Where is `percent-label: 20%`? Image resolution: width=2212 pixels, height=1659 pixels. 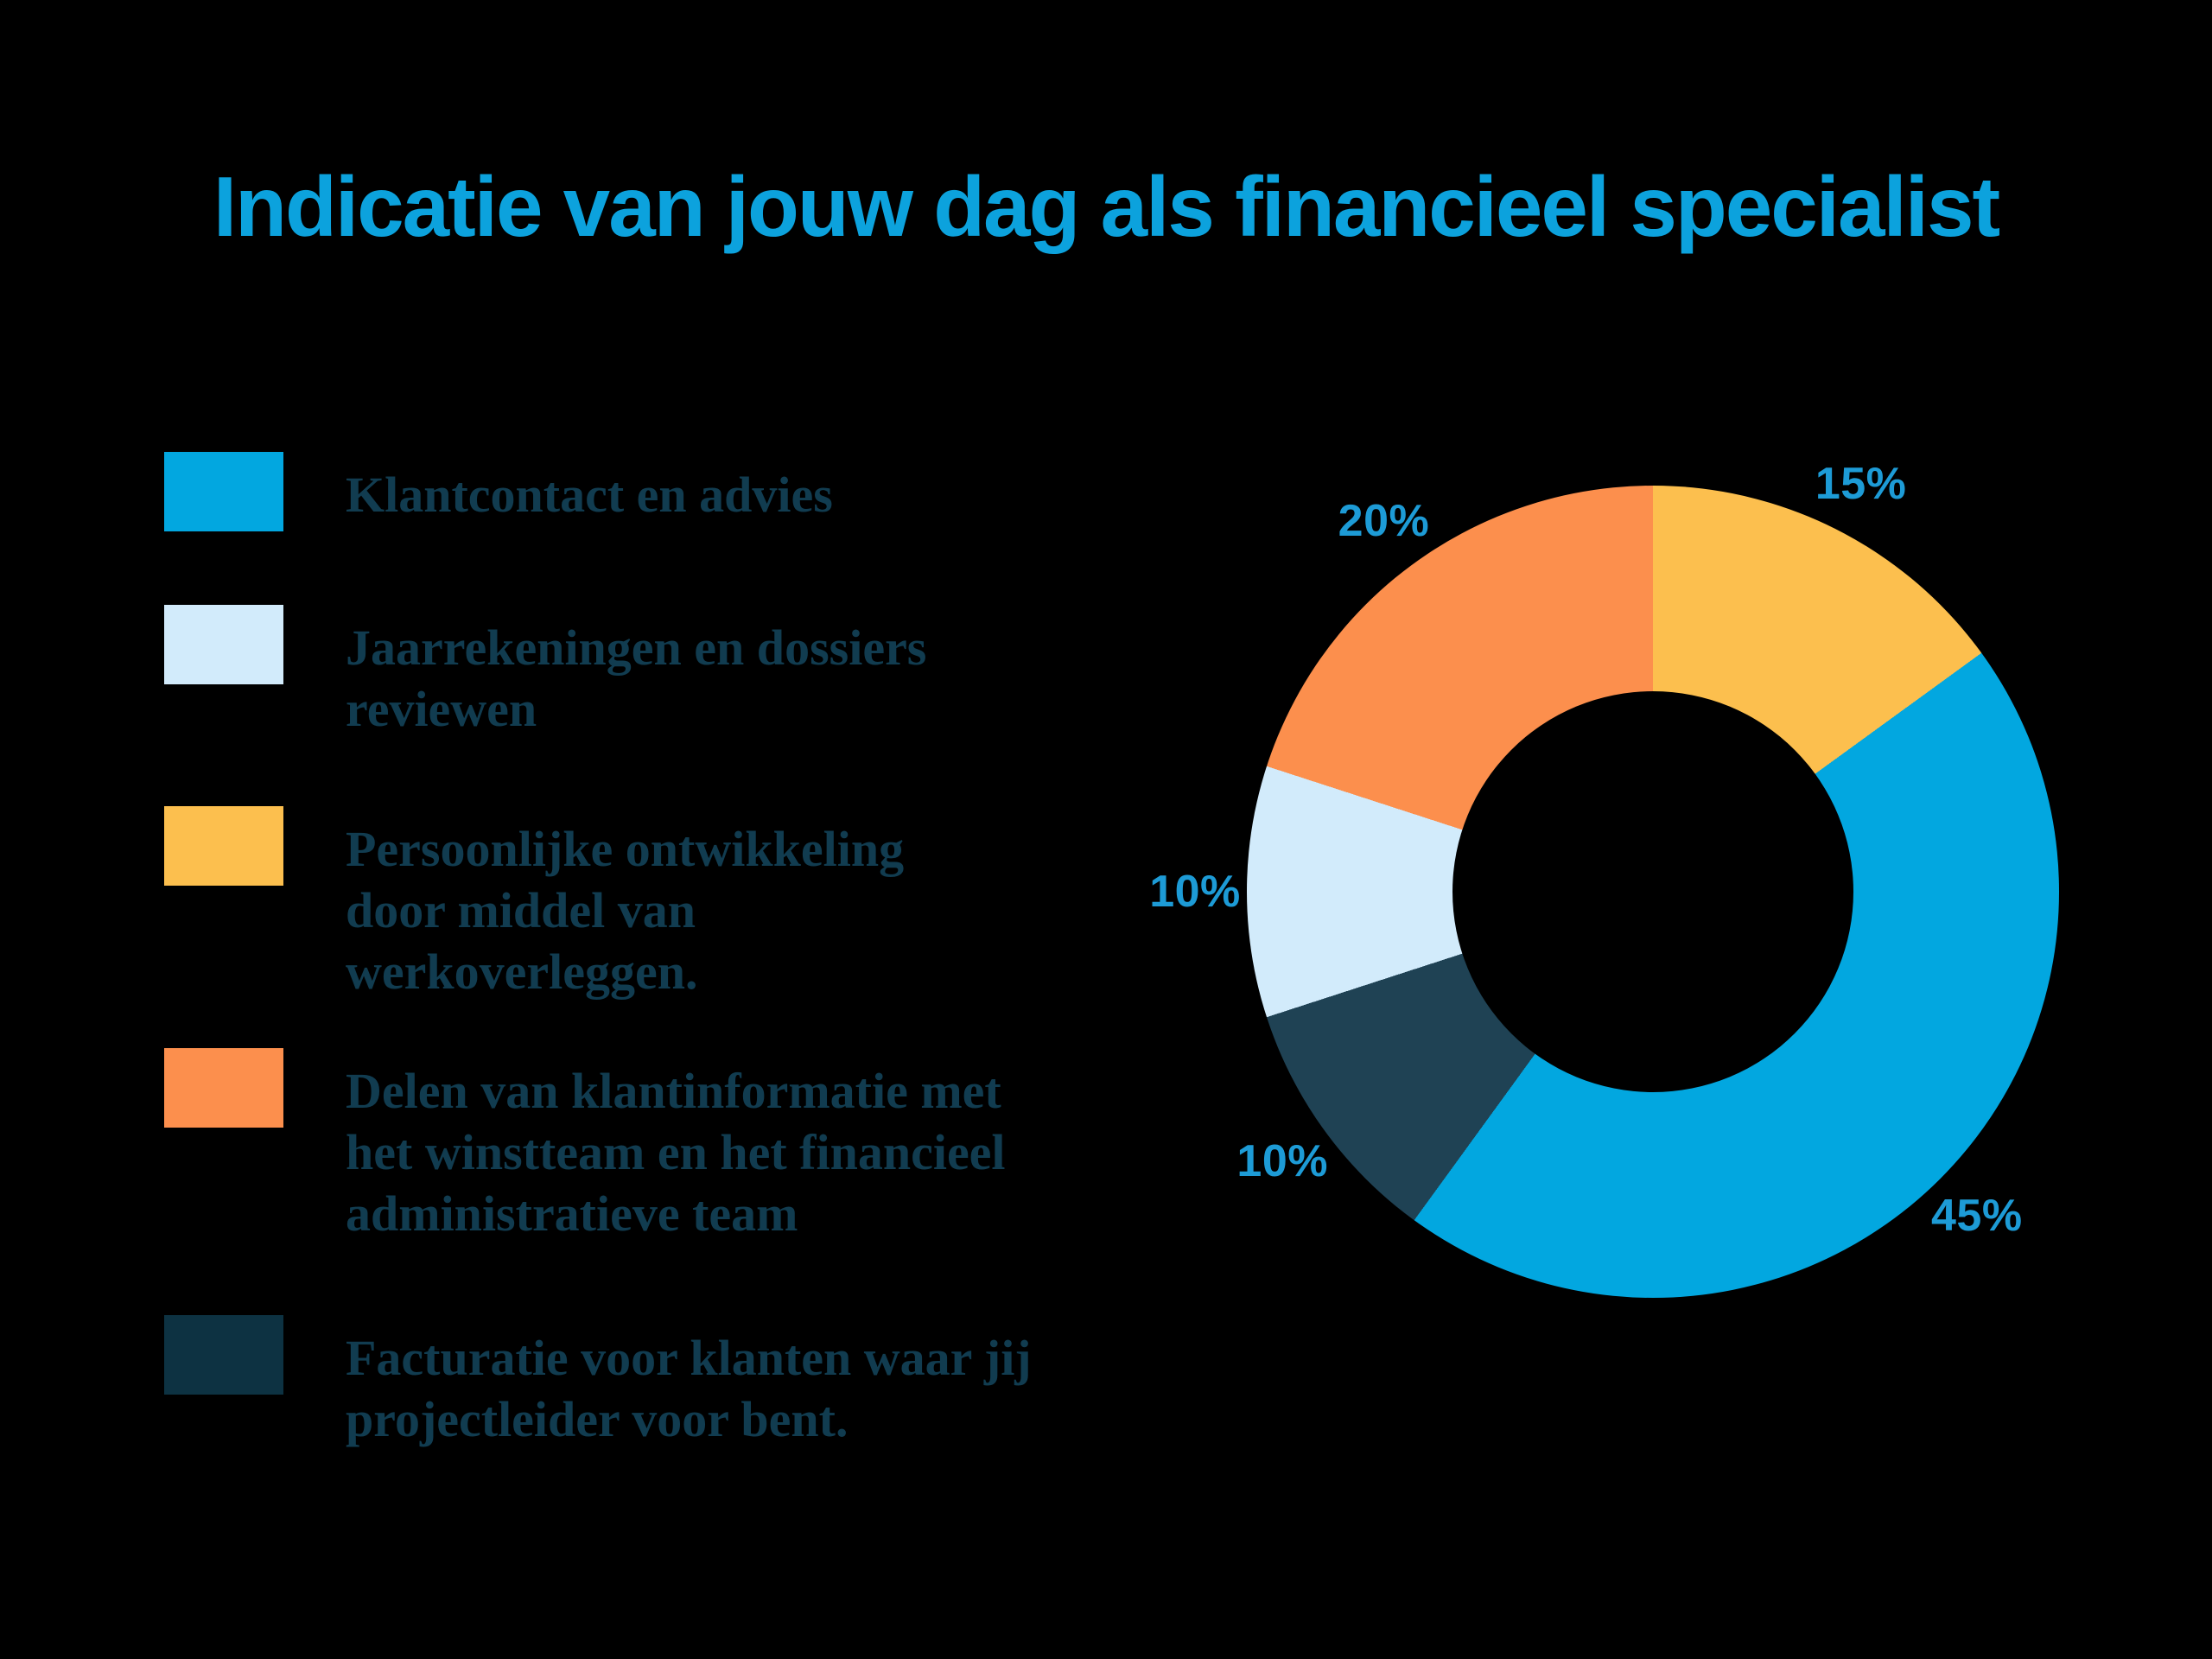
percent-label: 20% is located at coordinates (1384, 521).